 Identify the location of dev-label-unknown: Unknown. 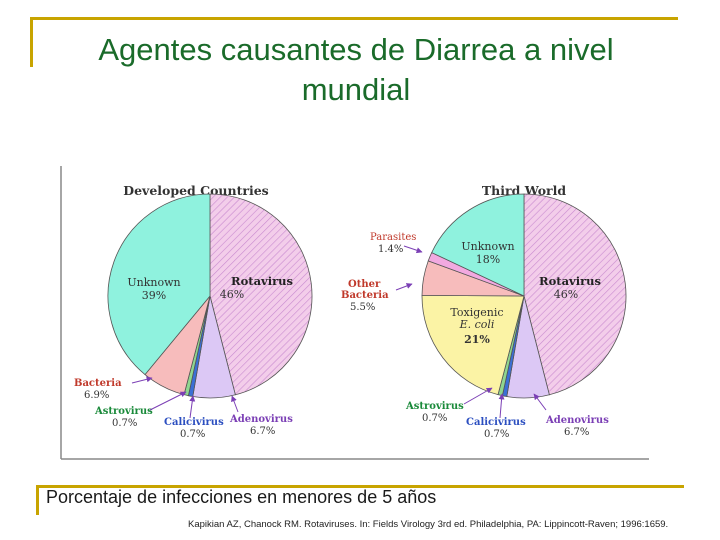
(153, 282).